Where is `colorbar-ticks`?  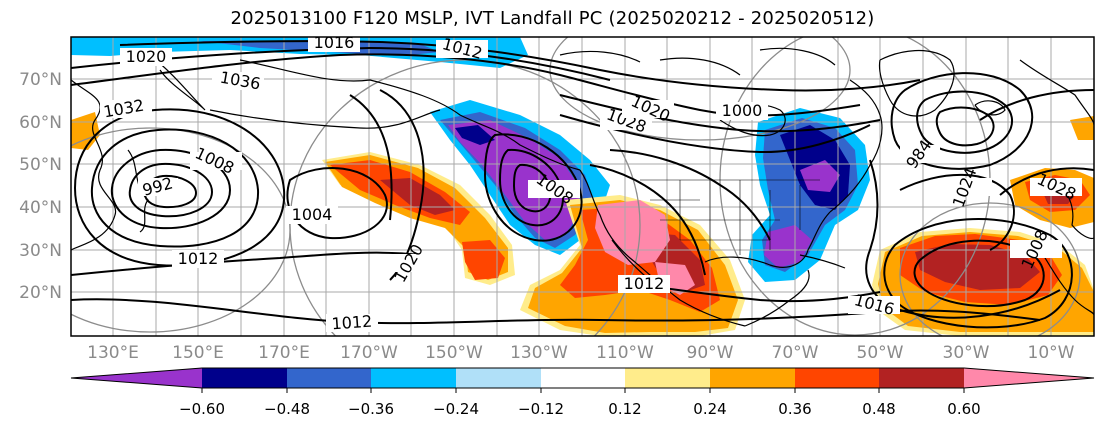 colorbar-ticks is located at coordinates (583, 390).